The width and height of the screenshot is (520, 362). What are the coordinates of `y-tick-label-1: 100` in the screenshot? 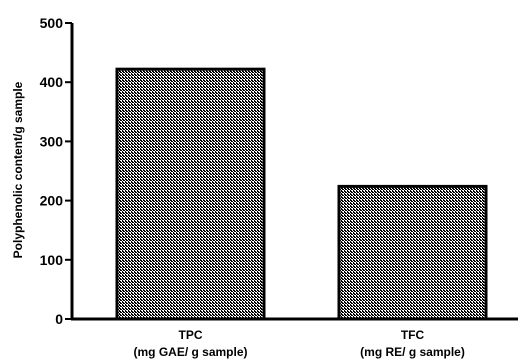 It's located at (52, 260).